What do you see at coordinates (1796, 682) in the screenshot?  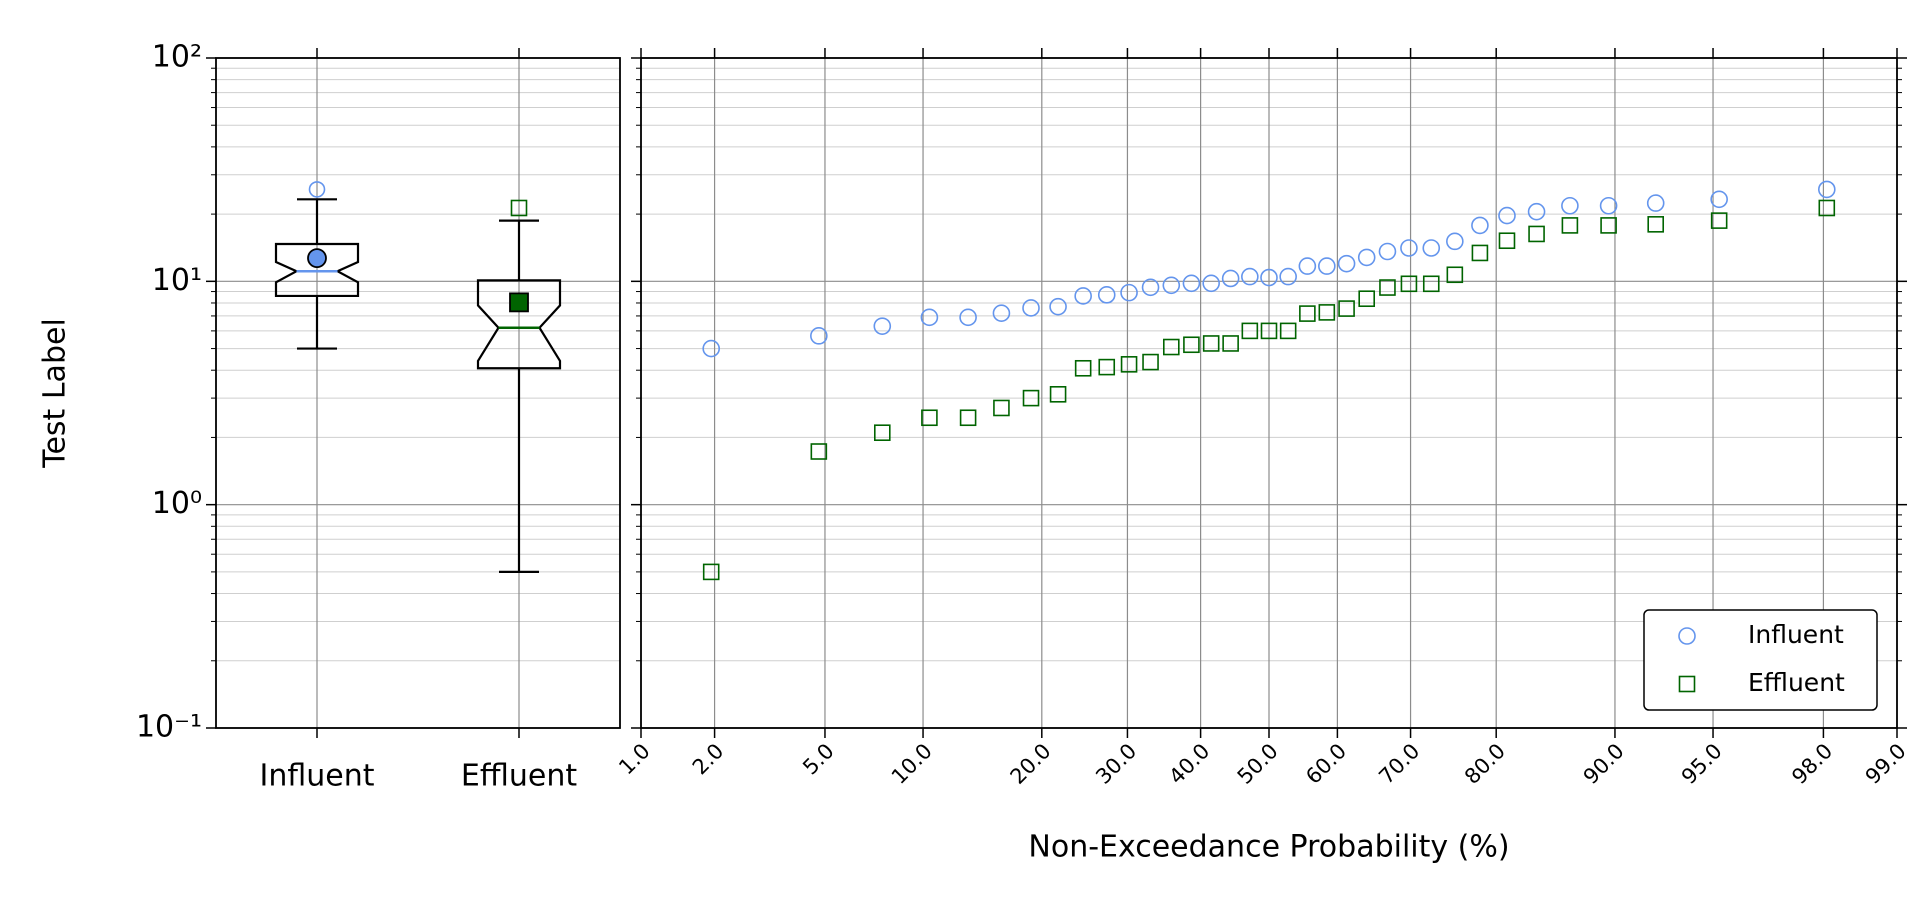 I see `legend-label: Effluent` at bounding box center [1796, 682].